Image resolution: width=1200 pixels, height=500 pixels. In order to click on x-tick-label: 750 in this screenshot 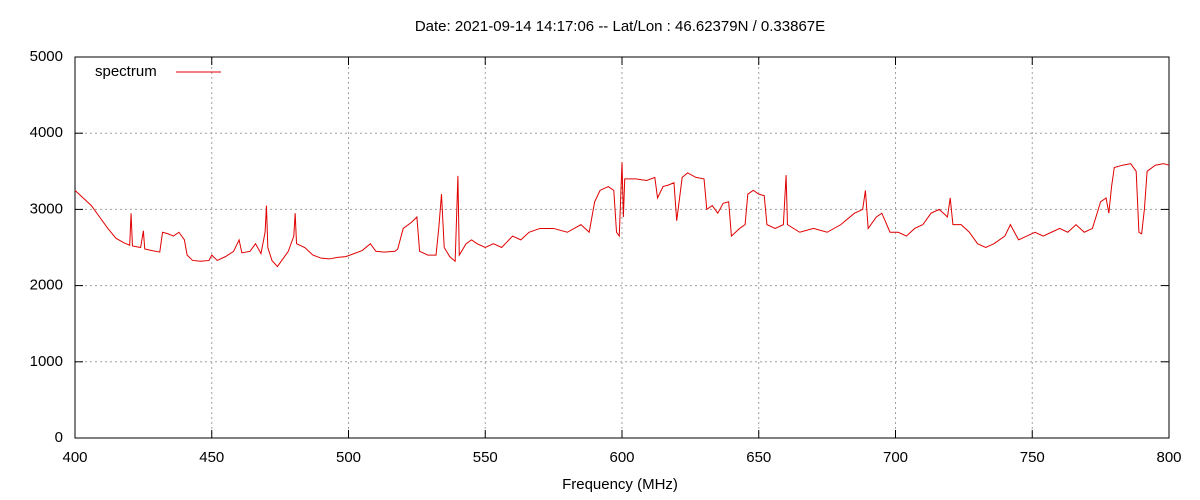, I will do `click(1032, 457)`.